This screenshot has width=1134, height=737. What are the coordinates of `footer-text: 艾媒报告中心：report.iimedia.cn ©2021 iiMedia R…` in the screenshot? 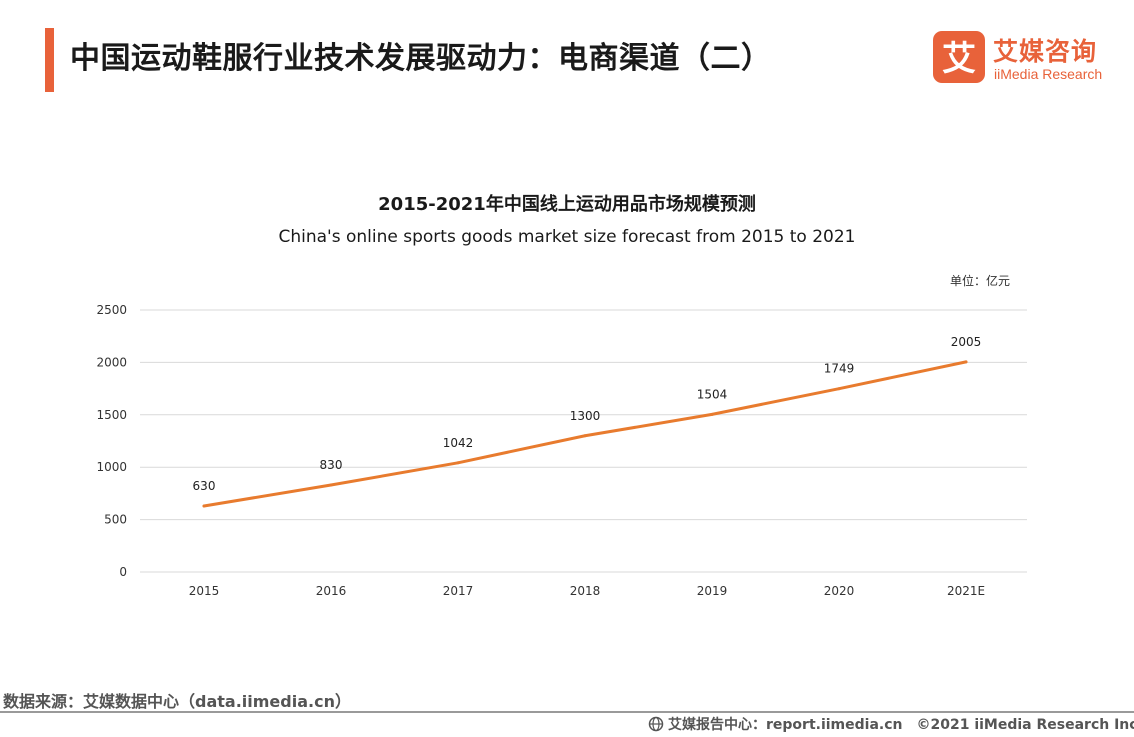 It's located at (901, 725).